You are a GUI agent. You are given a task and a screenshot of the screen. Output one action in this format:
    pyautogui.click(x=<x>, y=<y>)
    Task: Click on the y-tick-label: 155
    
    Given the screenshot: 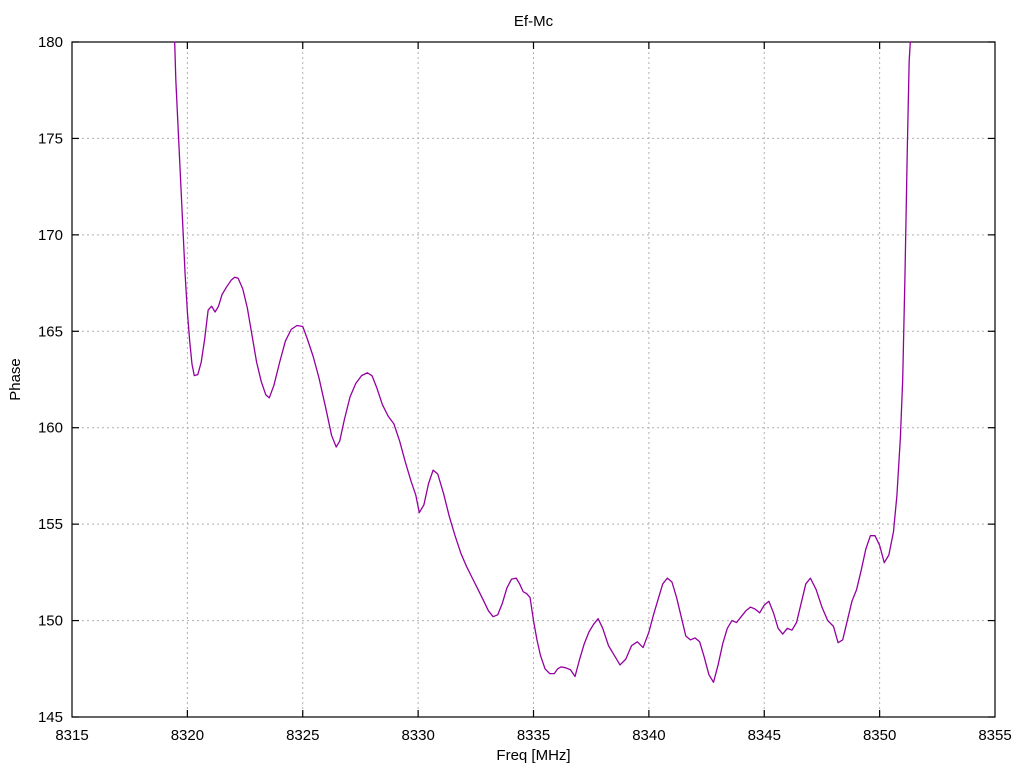 What is the action you would take?
    pyautogui.click(x=50, y=524)
    